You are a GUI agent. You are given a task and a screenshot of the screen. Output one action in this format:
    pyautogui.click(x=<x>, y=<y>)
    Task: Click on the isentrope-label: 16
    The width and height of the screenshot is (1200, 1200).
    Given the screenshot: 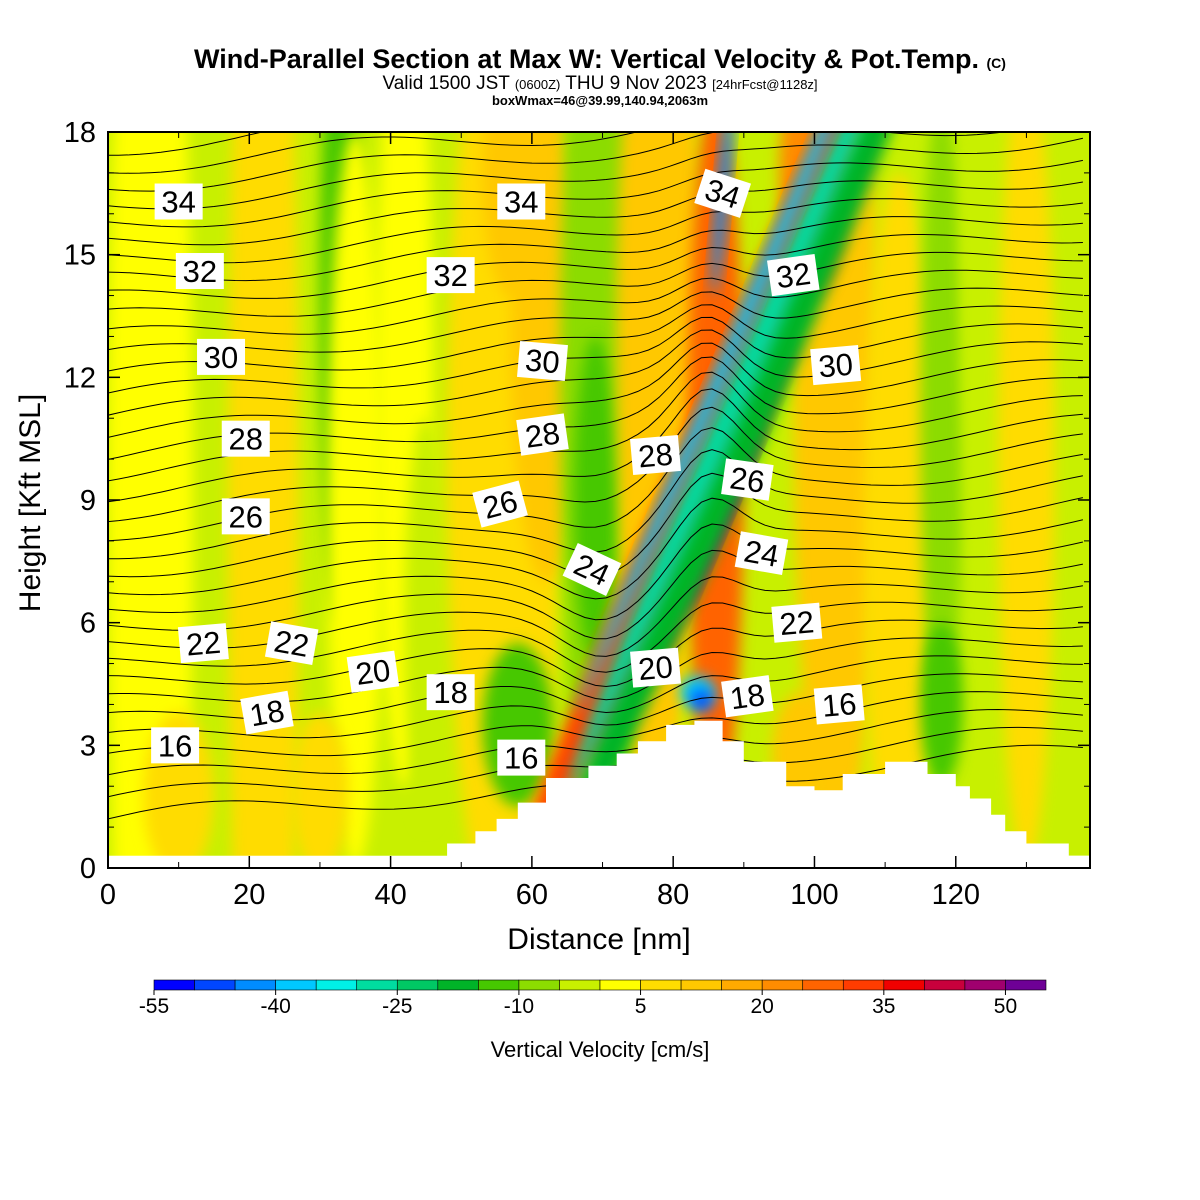 What is the action you would take?
    pyautogui.click(x=175, y=745)
    